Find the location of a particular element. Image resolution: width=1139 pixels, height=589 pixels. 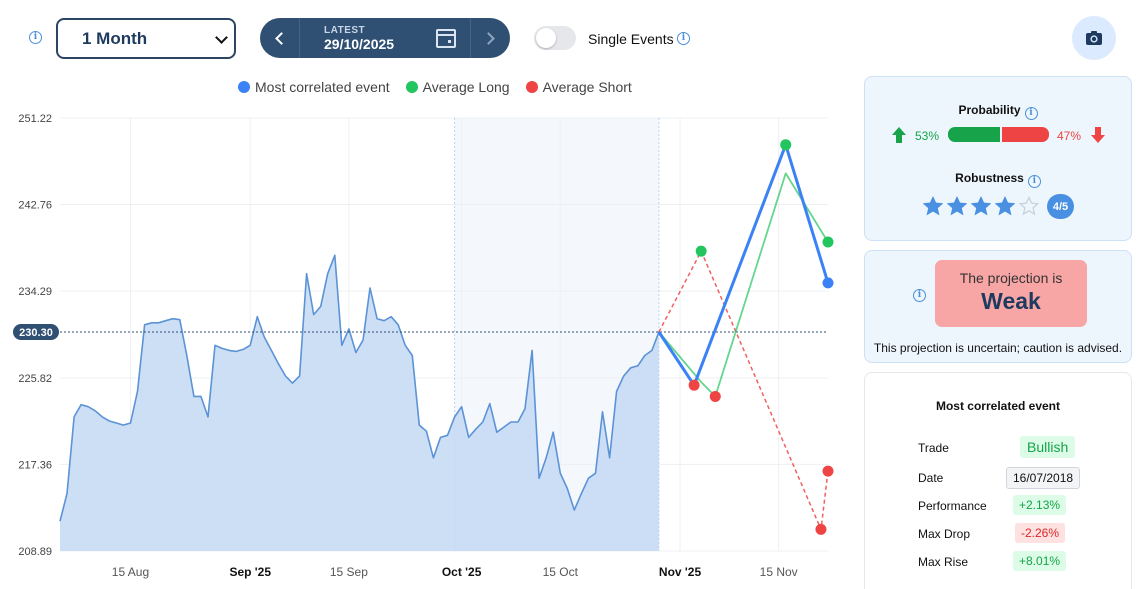

projection-line-most-correlated-event is located at coordinates (743, 265).